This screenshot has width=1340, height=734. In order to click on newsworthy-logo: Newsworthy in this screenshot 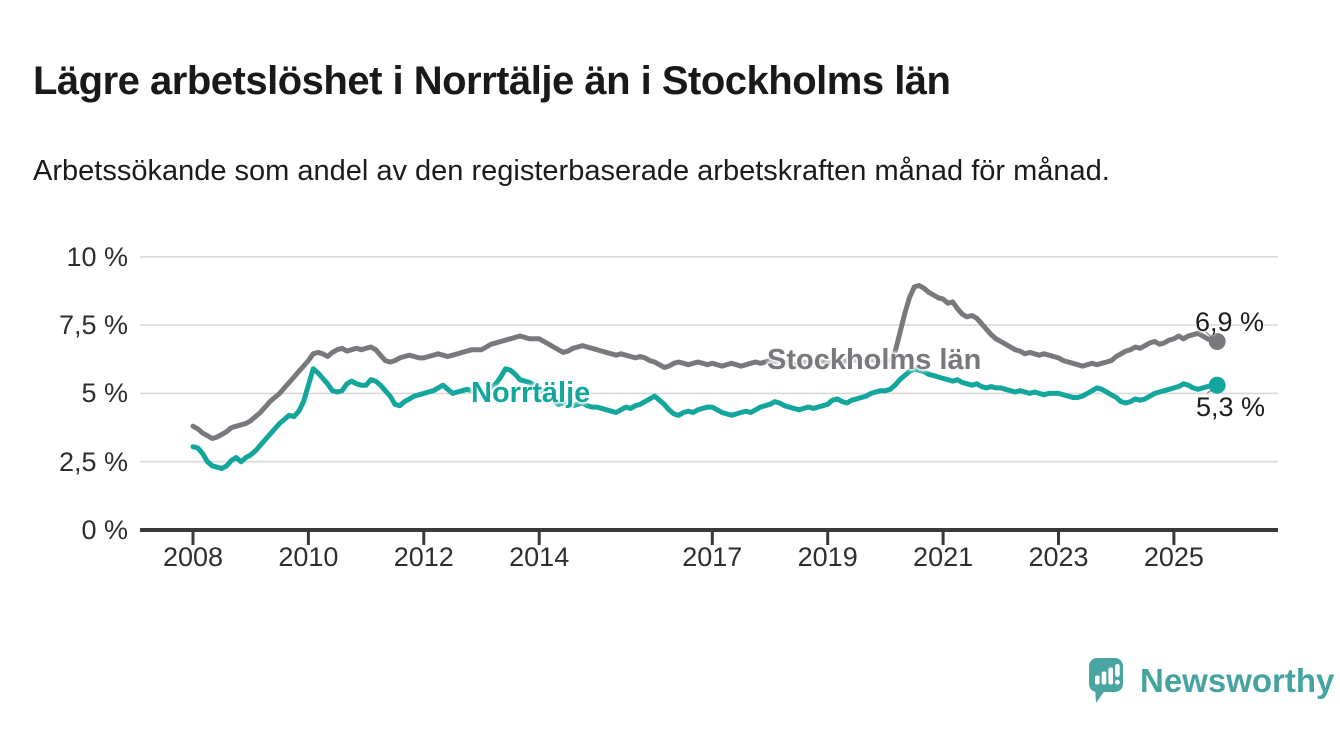, I will do `click(1211, 681)`.